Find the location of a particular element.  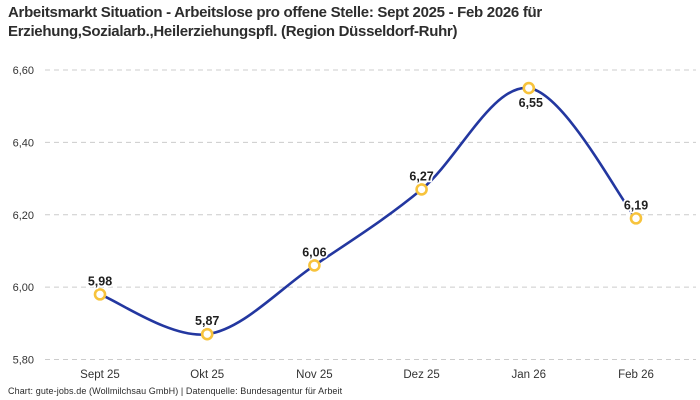

data-point-label: 6,27 is located at coordinates (421, 176).